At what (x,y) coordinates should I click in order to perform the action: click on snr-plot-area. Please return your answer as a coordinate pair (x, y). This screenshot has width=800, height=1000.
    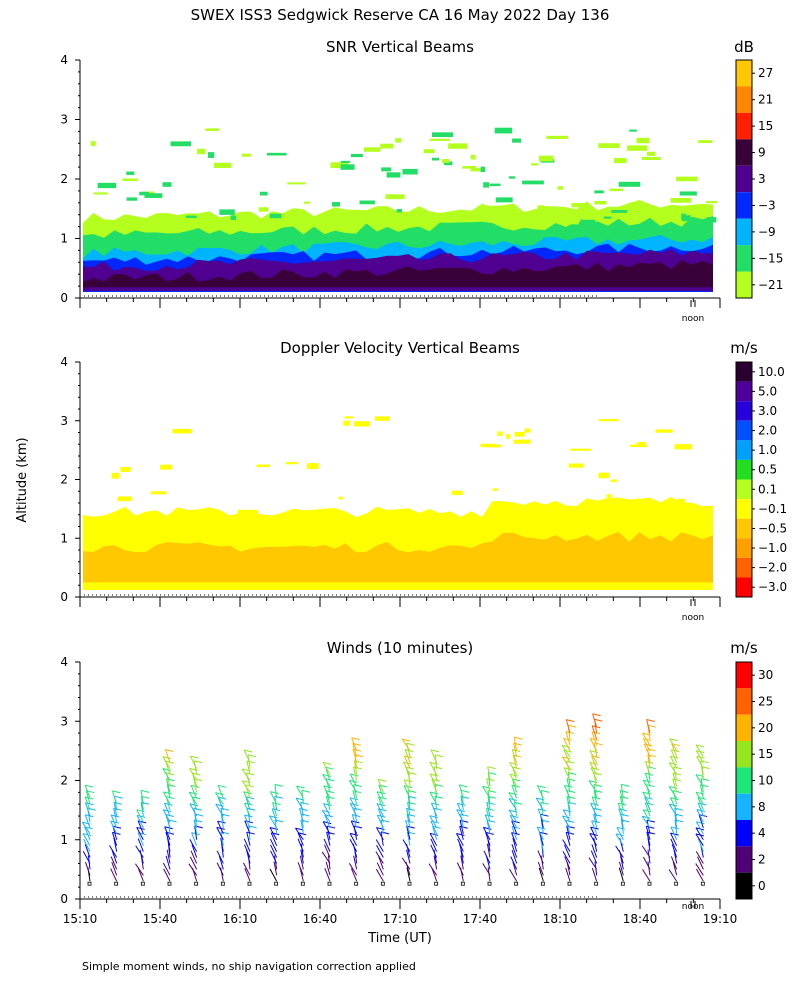
    Looking at the image, I should click on (400, 210).